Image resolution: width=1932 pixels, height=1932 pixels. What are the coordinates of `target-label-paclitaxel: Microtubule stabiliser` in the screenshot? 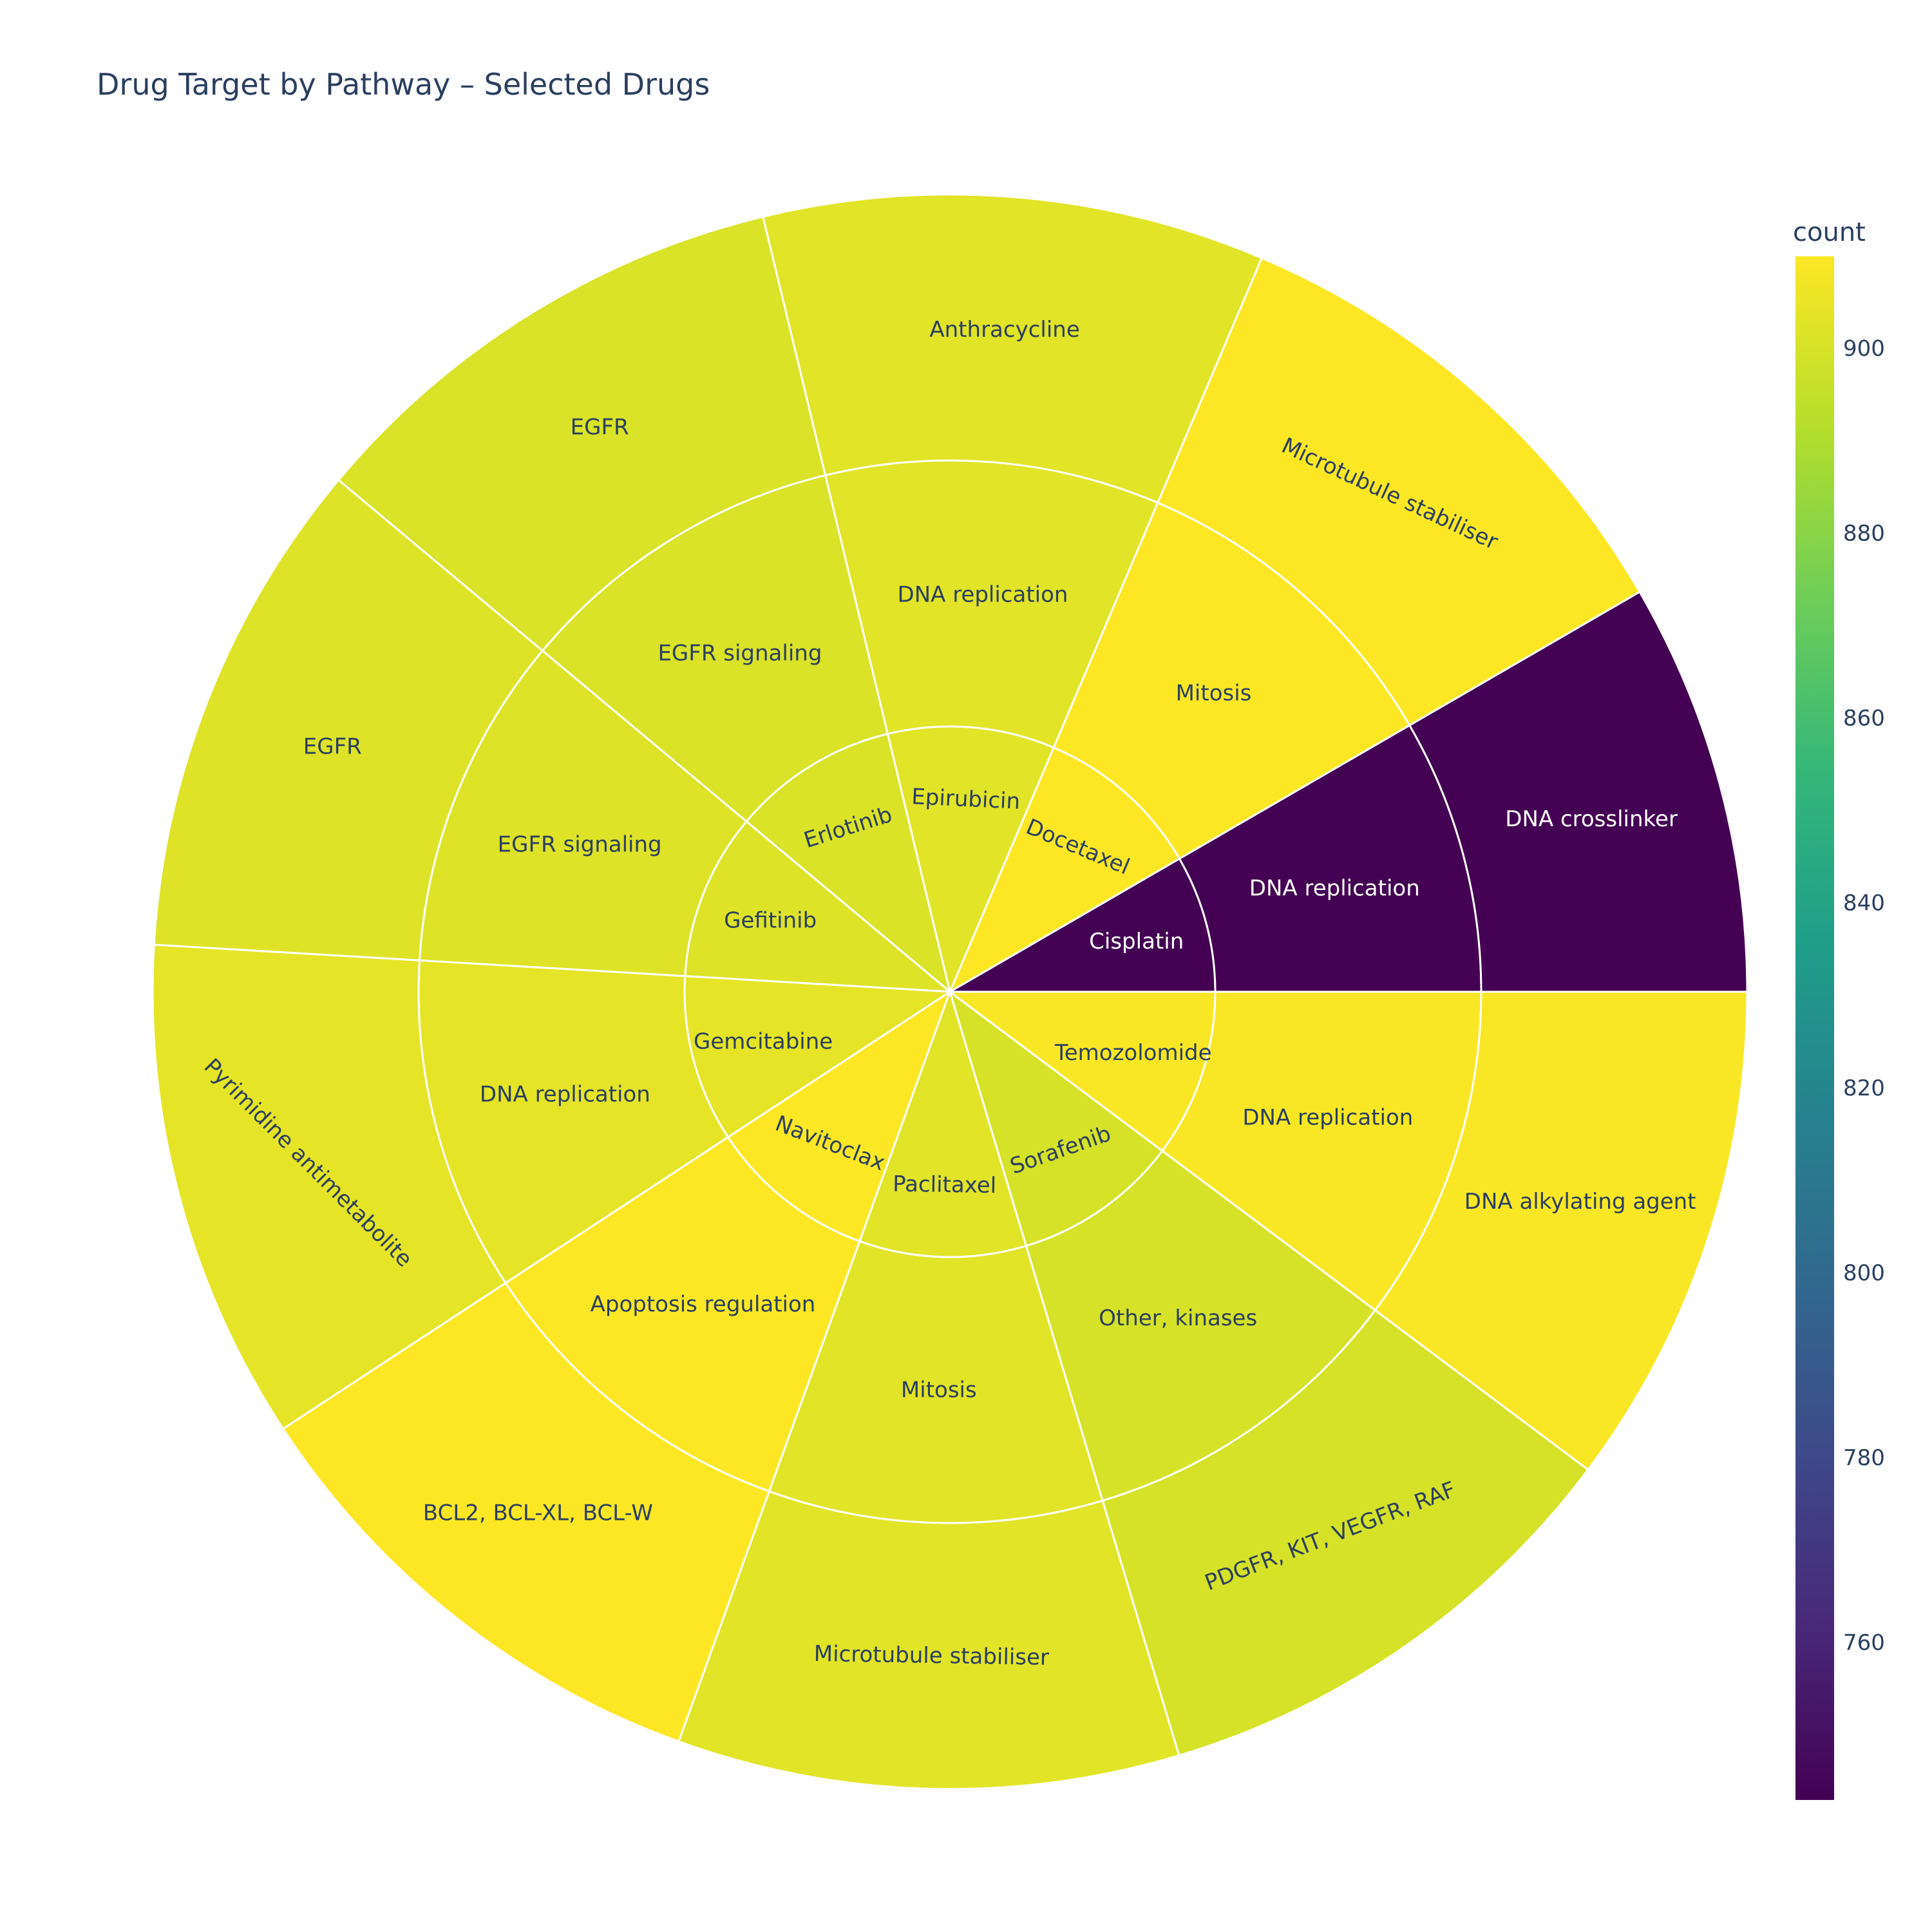 It's located at (932, 1656).